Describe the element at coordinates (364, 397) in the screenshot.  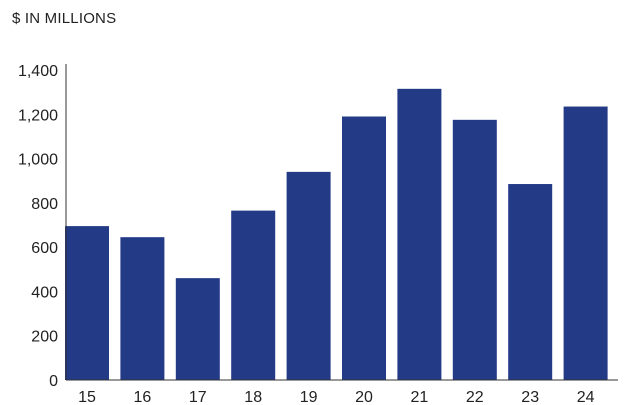
I see `x-tick-label: 20` at that location.